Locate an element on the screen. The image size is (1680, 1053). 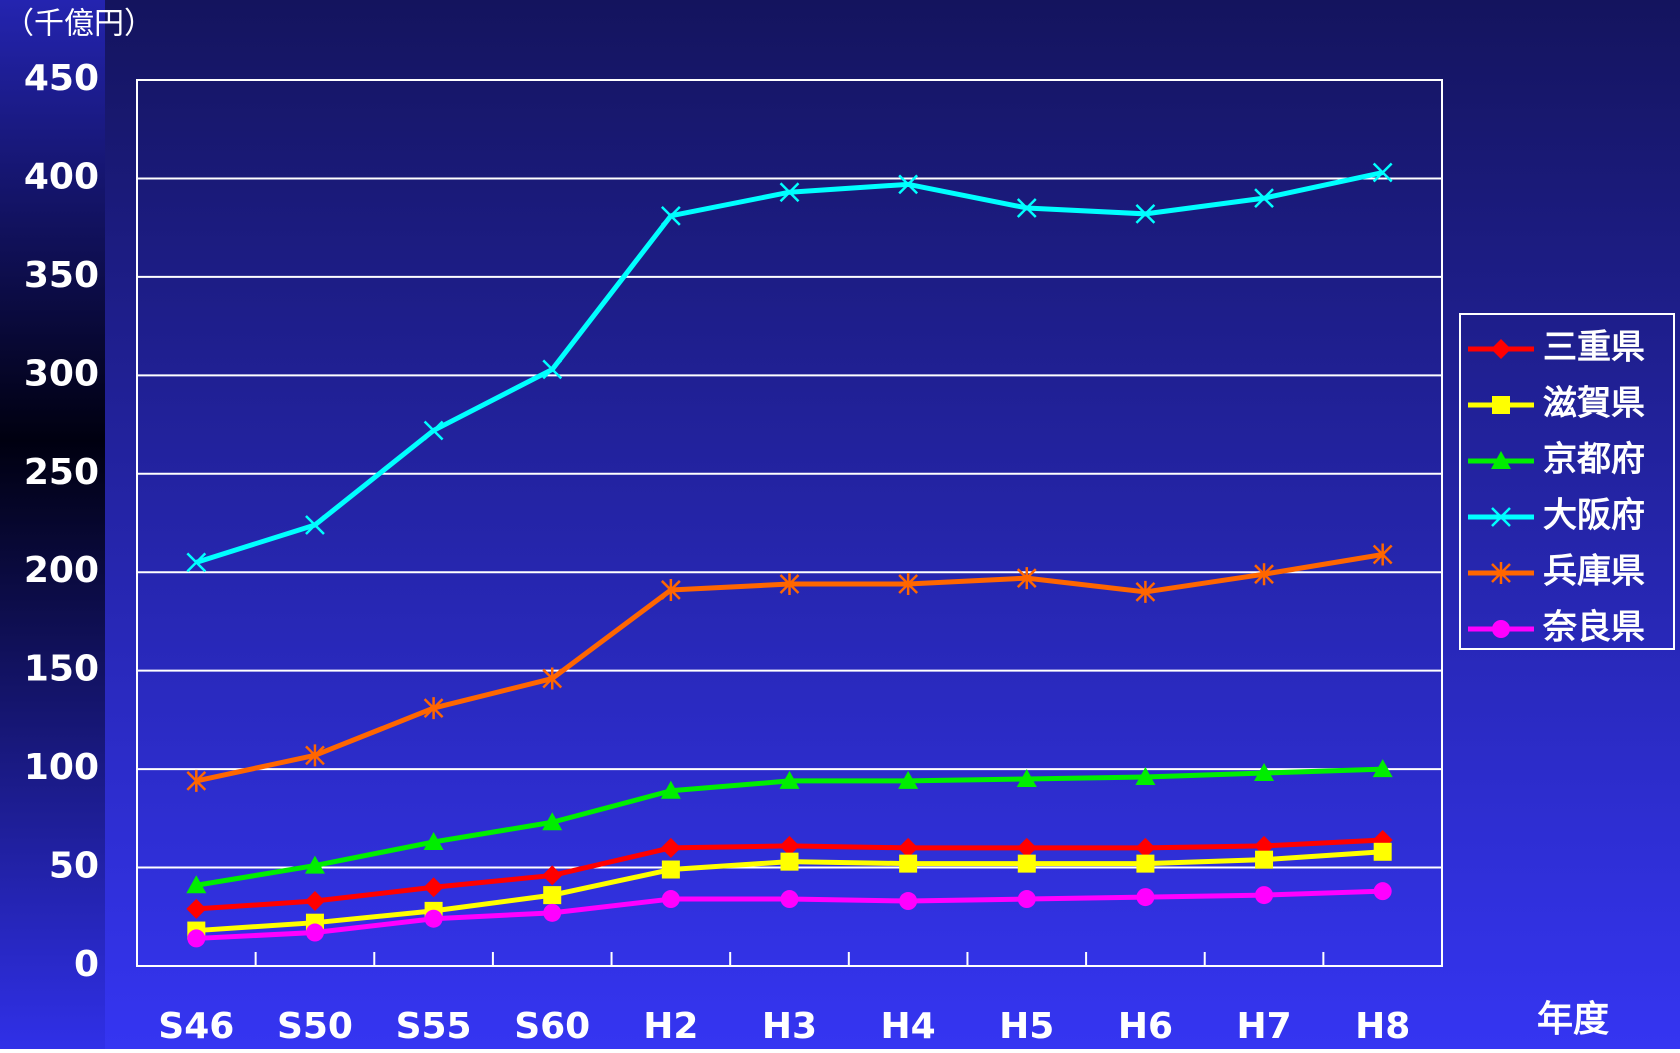
y-tick-label: 200 is located at coordinates (61, 570).